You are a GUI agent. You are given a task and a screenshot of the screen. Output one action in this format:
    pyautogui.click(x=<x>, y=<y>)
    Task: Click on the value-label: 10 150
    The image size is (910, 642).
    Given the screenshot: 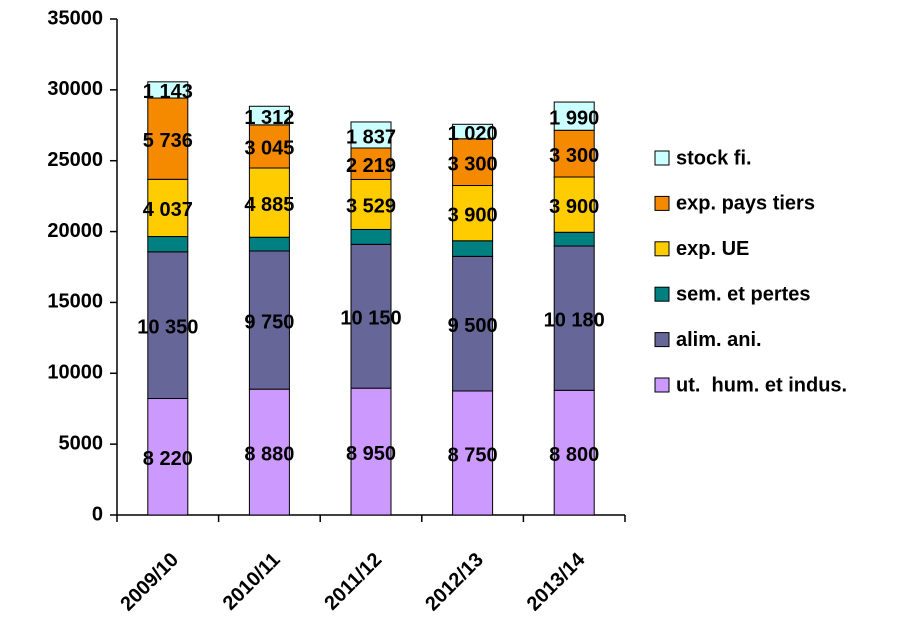 What is the action you would take?
    pyautogui.click(x=370, y=319)
    